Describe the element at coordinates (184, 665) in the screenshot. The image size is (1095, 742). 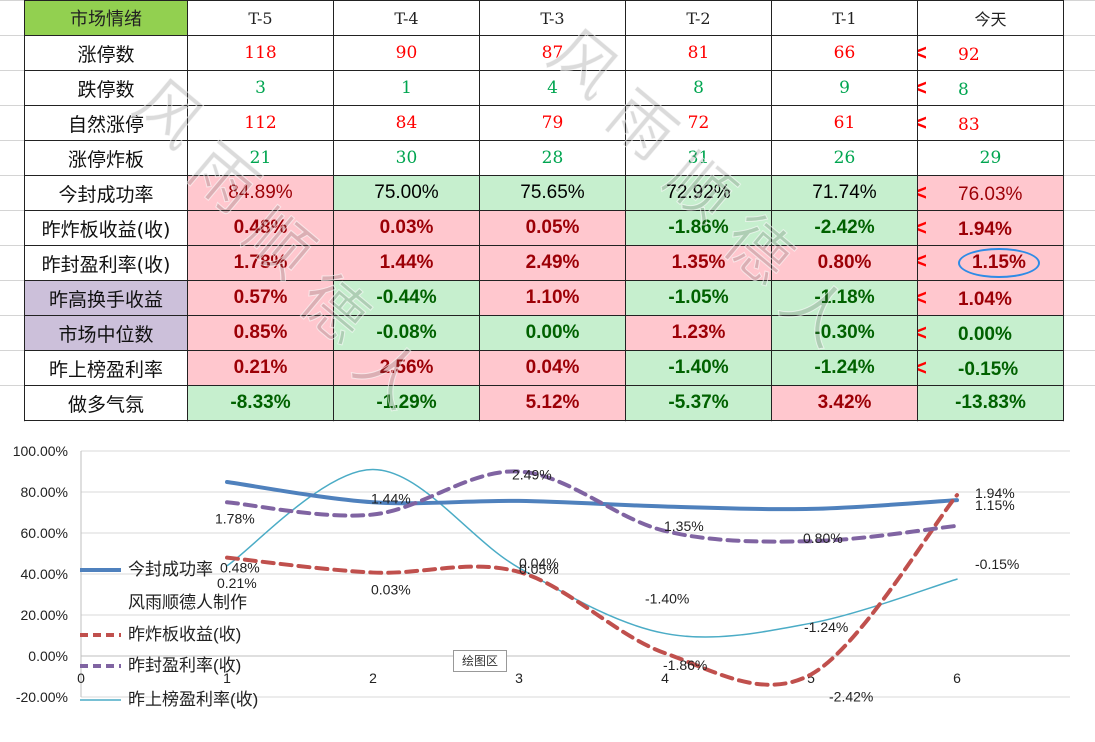
I see `legend-label: 昨封盈利率(收)` at that location.